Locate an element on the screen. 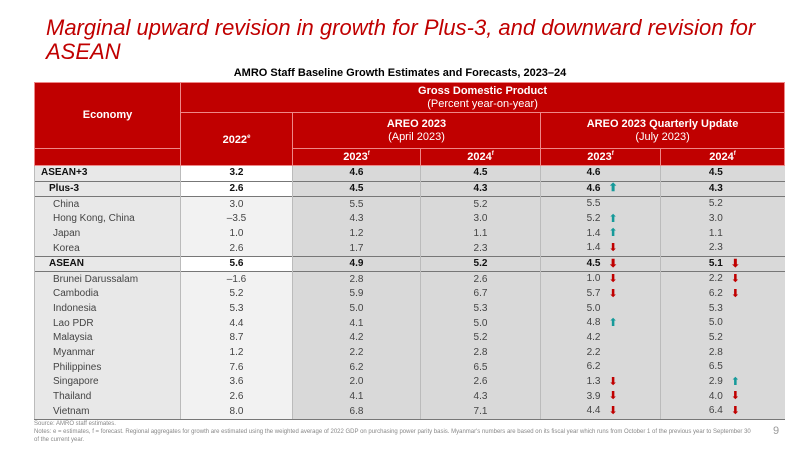  economy-name: Hong Kong, China is located at coordinates (107, 219).